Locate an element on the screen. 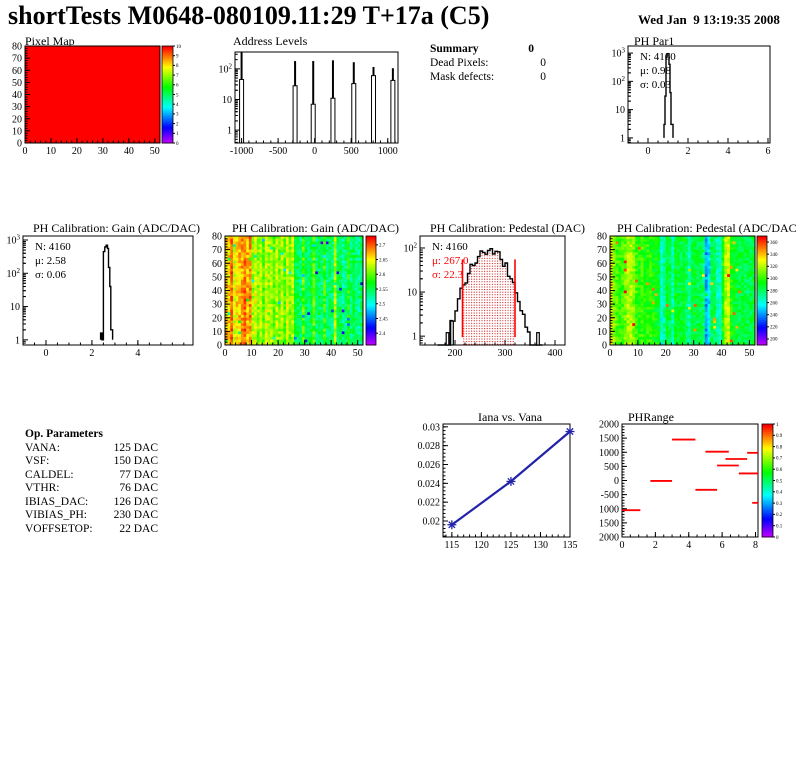 This screenshot has width=796, height=772. op-row-voffsetop: VOFFSETOP: 22 DAC is located at coordinates (91, 528).